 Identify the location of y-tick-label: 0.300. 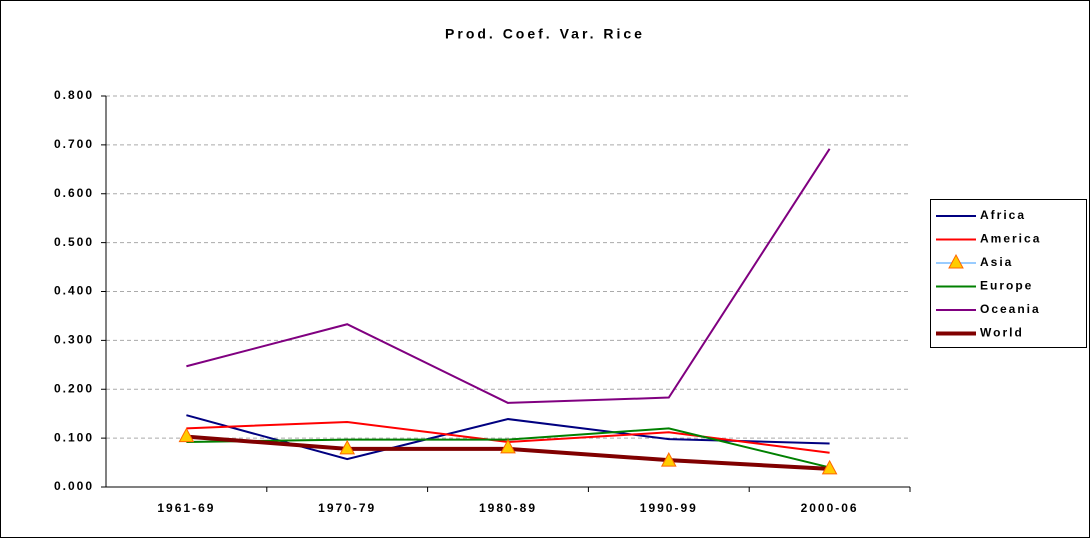
(74, 340).